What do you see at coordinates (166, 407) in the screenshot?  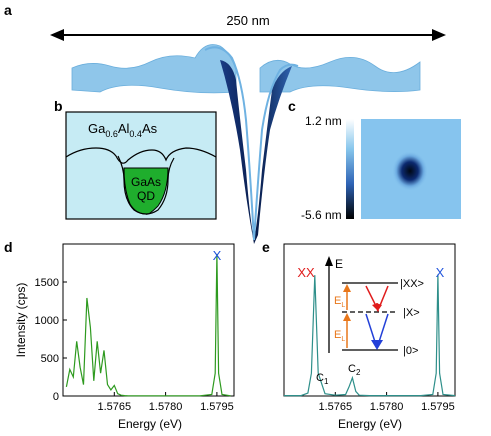 I see `plot-d-xtick-label: 1.5780` at bounding box center [166, 407].